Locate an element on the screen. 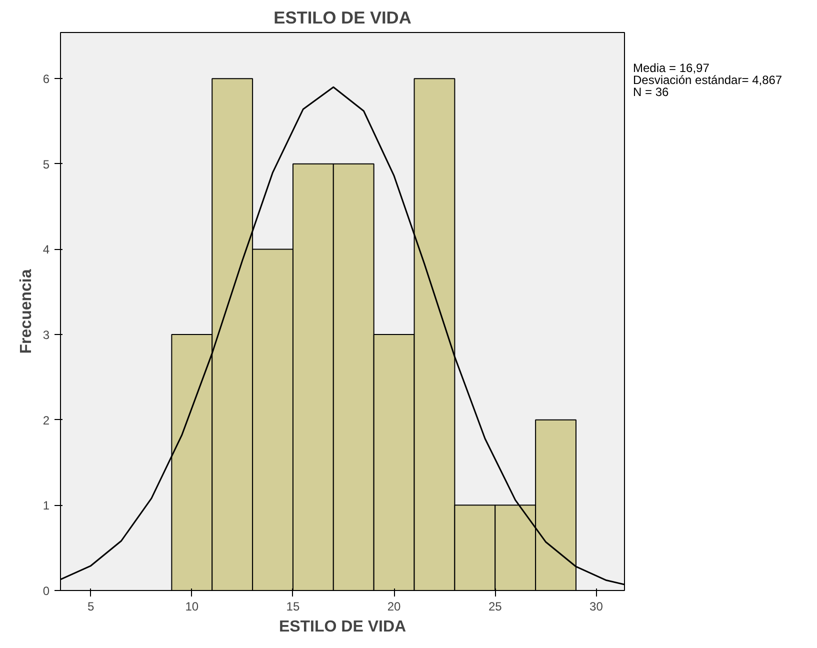  y-axis-title: Frecuencia is located at coordinates (26, 311).